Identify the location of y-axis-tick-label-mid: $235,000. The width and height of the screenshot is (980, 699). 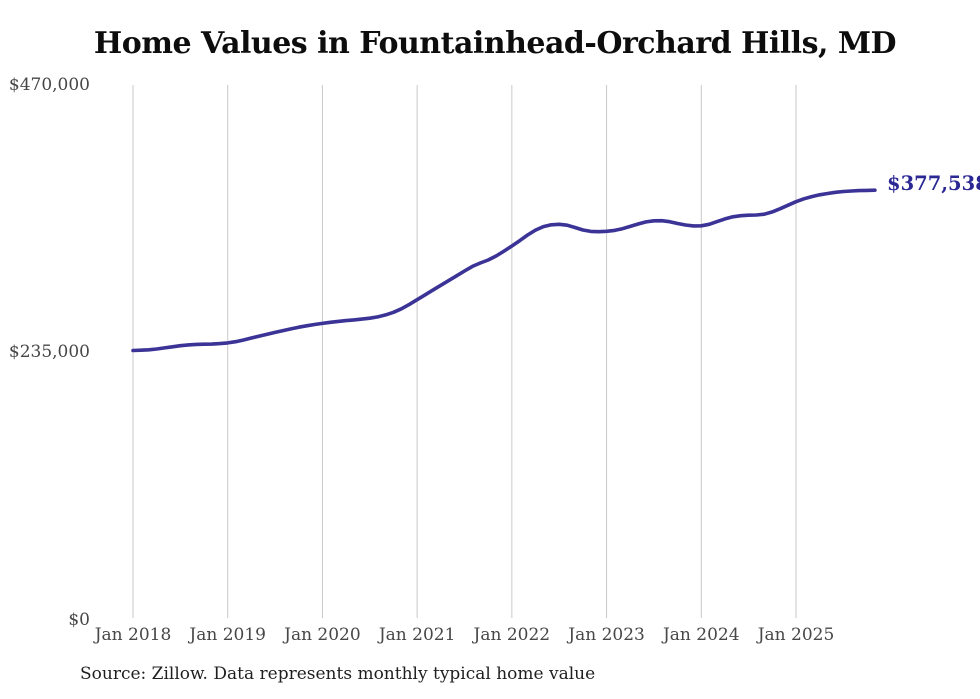
(49, 352).